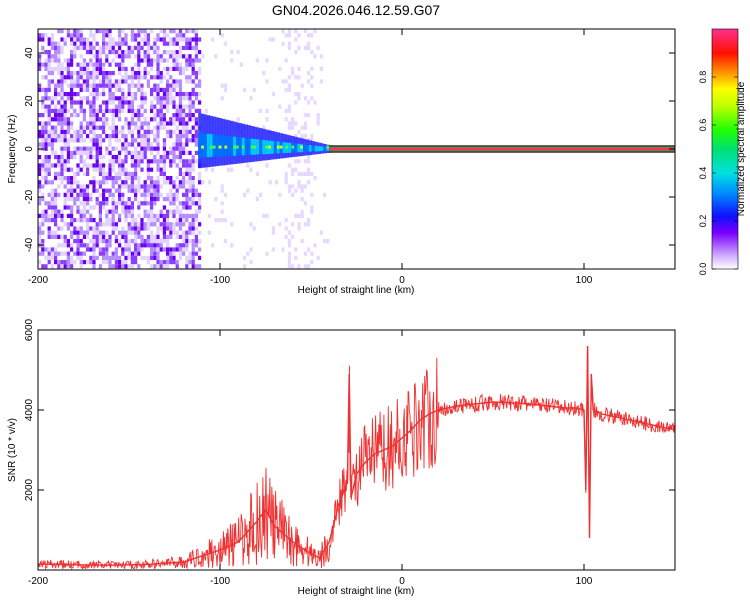 The height and width of the screenshot is (605, 750). Describe the element at coordinates (725, 149) in the screenshot. I see `colorbar-gradient` at that location.